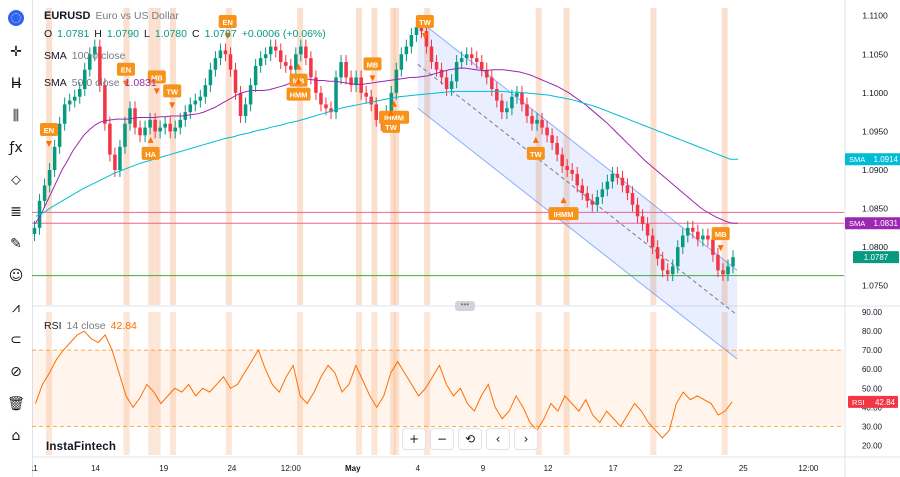 The height and width of the screenshot is (477, 900). I want to click on sma50-legend: SMA 50 0 close 1.0831, so click(100, 83).